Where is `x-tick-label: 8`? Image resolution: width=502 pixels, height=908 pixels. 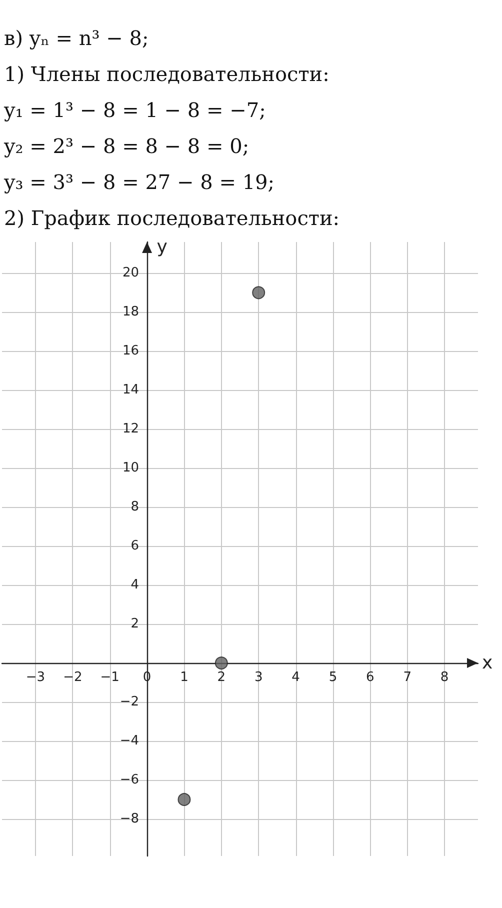 x-tick-label: 8 is located at coordinates (444, 678).